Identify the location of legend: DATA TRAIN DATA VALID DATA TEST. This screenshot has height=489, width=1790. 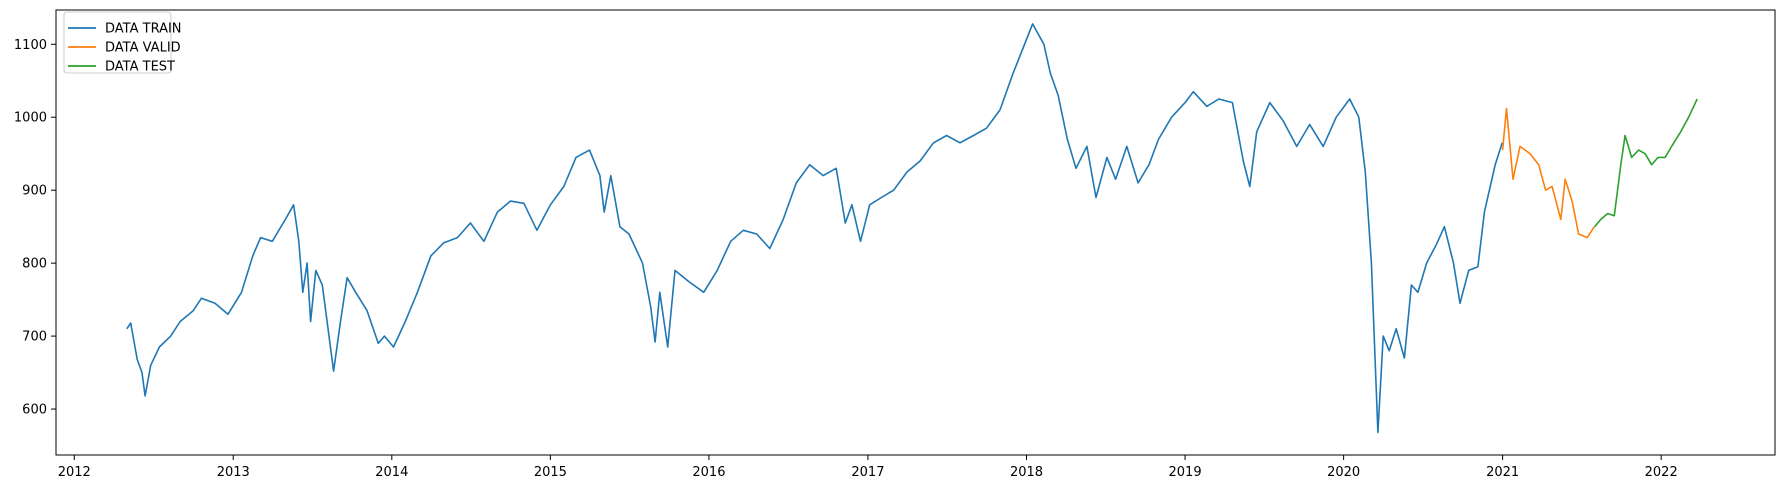
(122, 43).